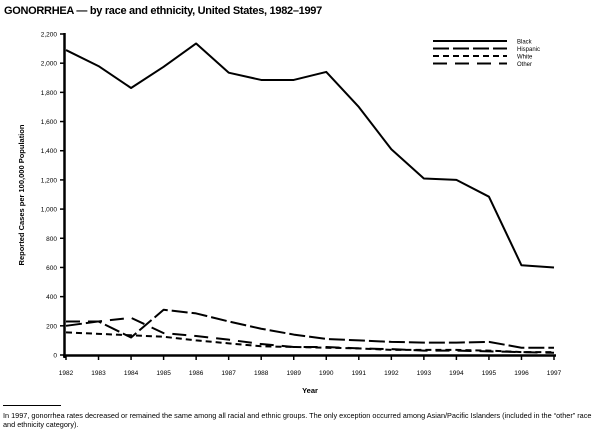 This screenshot has height=436, width=604. Describe the element at coordinates (456, 373) in the screenshot. I see `x-tick-label: 1994` at that location.